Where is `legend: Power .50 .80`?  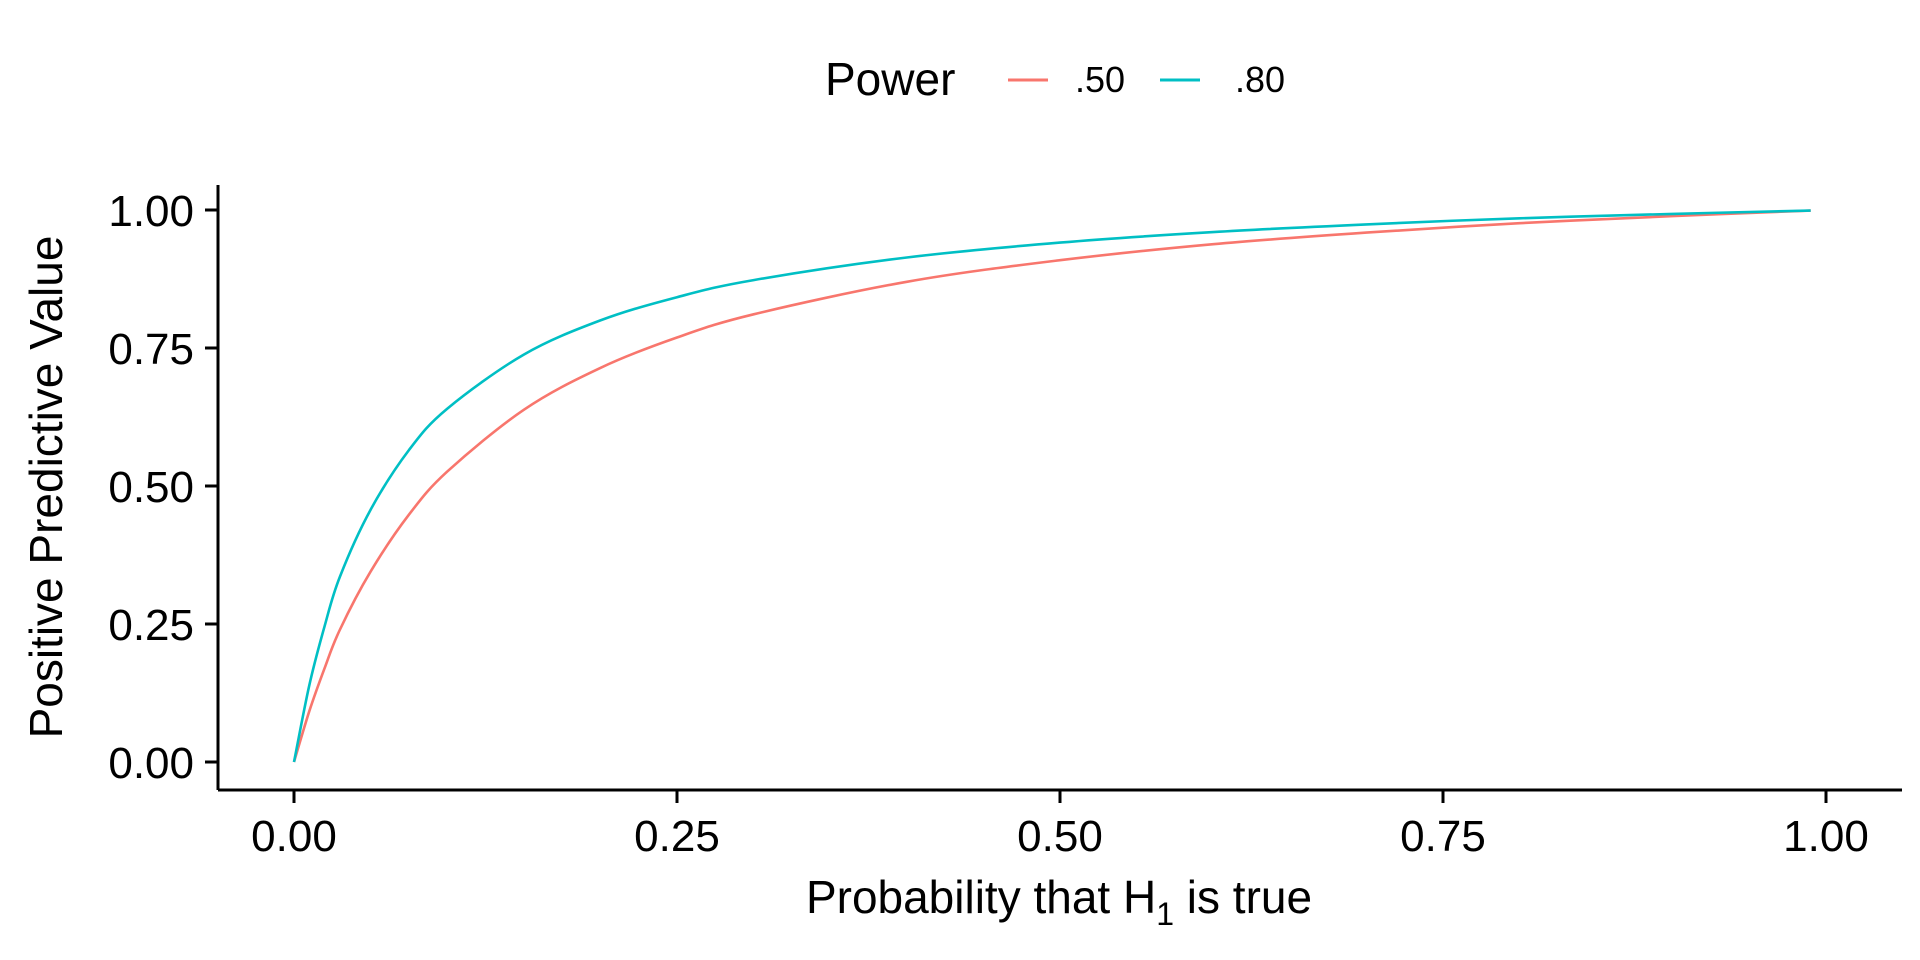 legend: Power .50 .80 is located at coordinates (1055, 79).